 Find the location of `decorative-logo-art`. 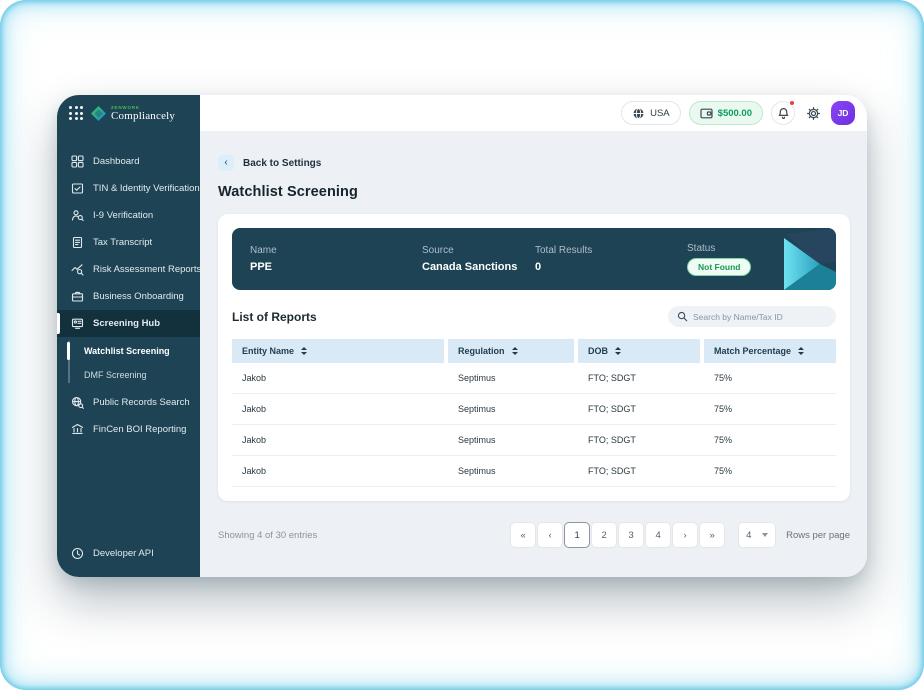

decorative-logo-art is located at coordinates (810, 259).